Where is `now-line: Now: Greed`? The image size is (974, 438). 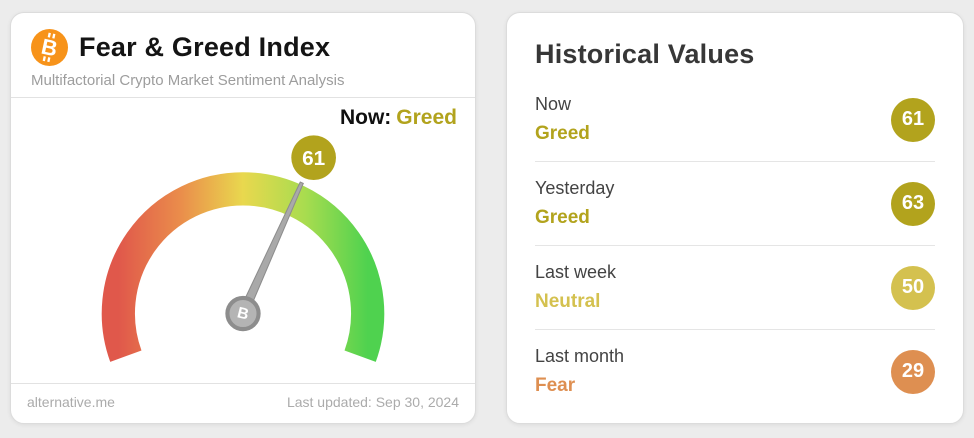 now-line: Now: Greed is located at coordinates (398, 118).